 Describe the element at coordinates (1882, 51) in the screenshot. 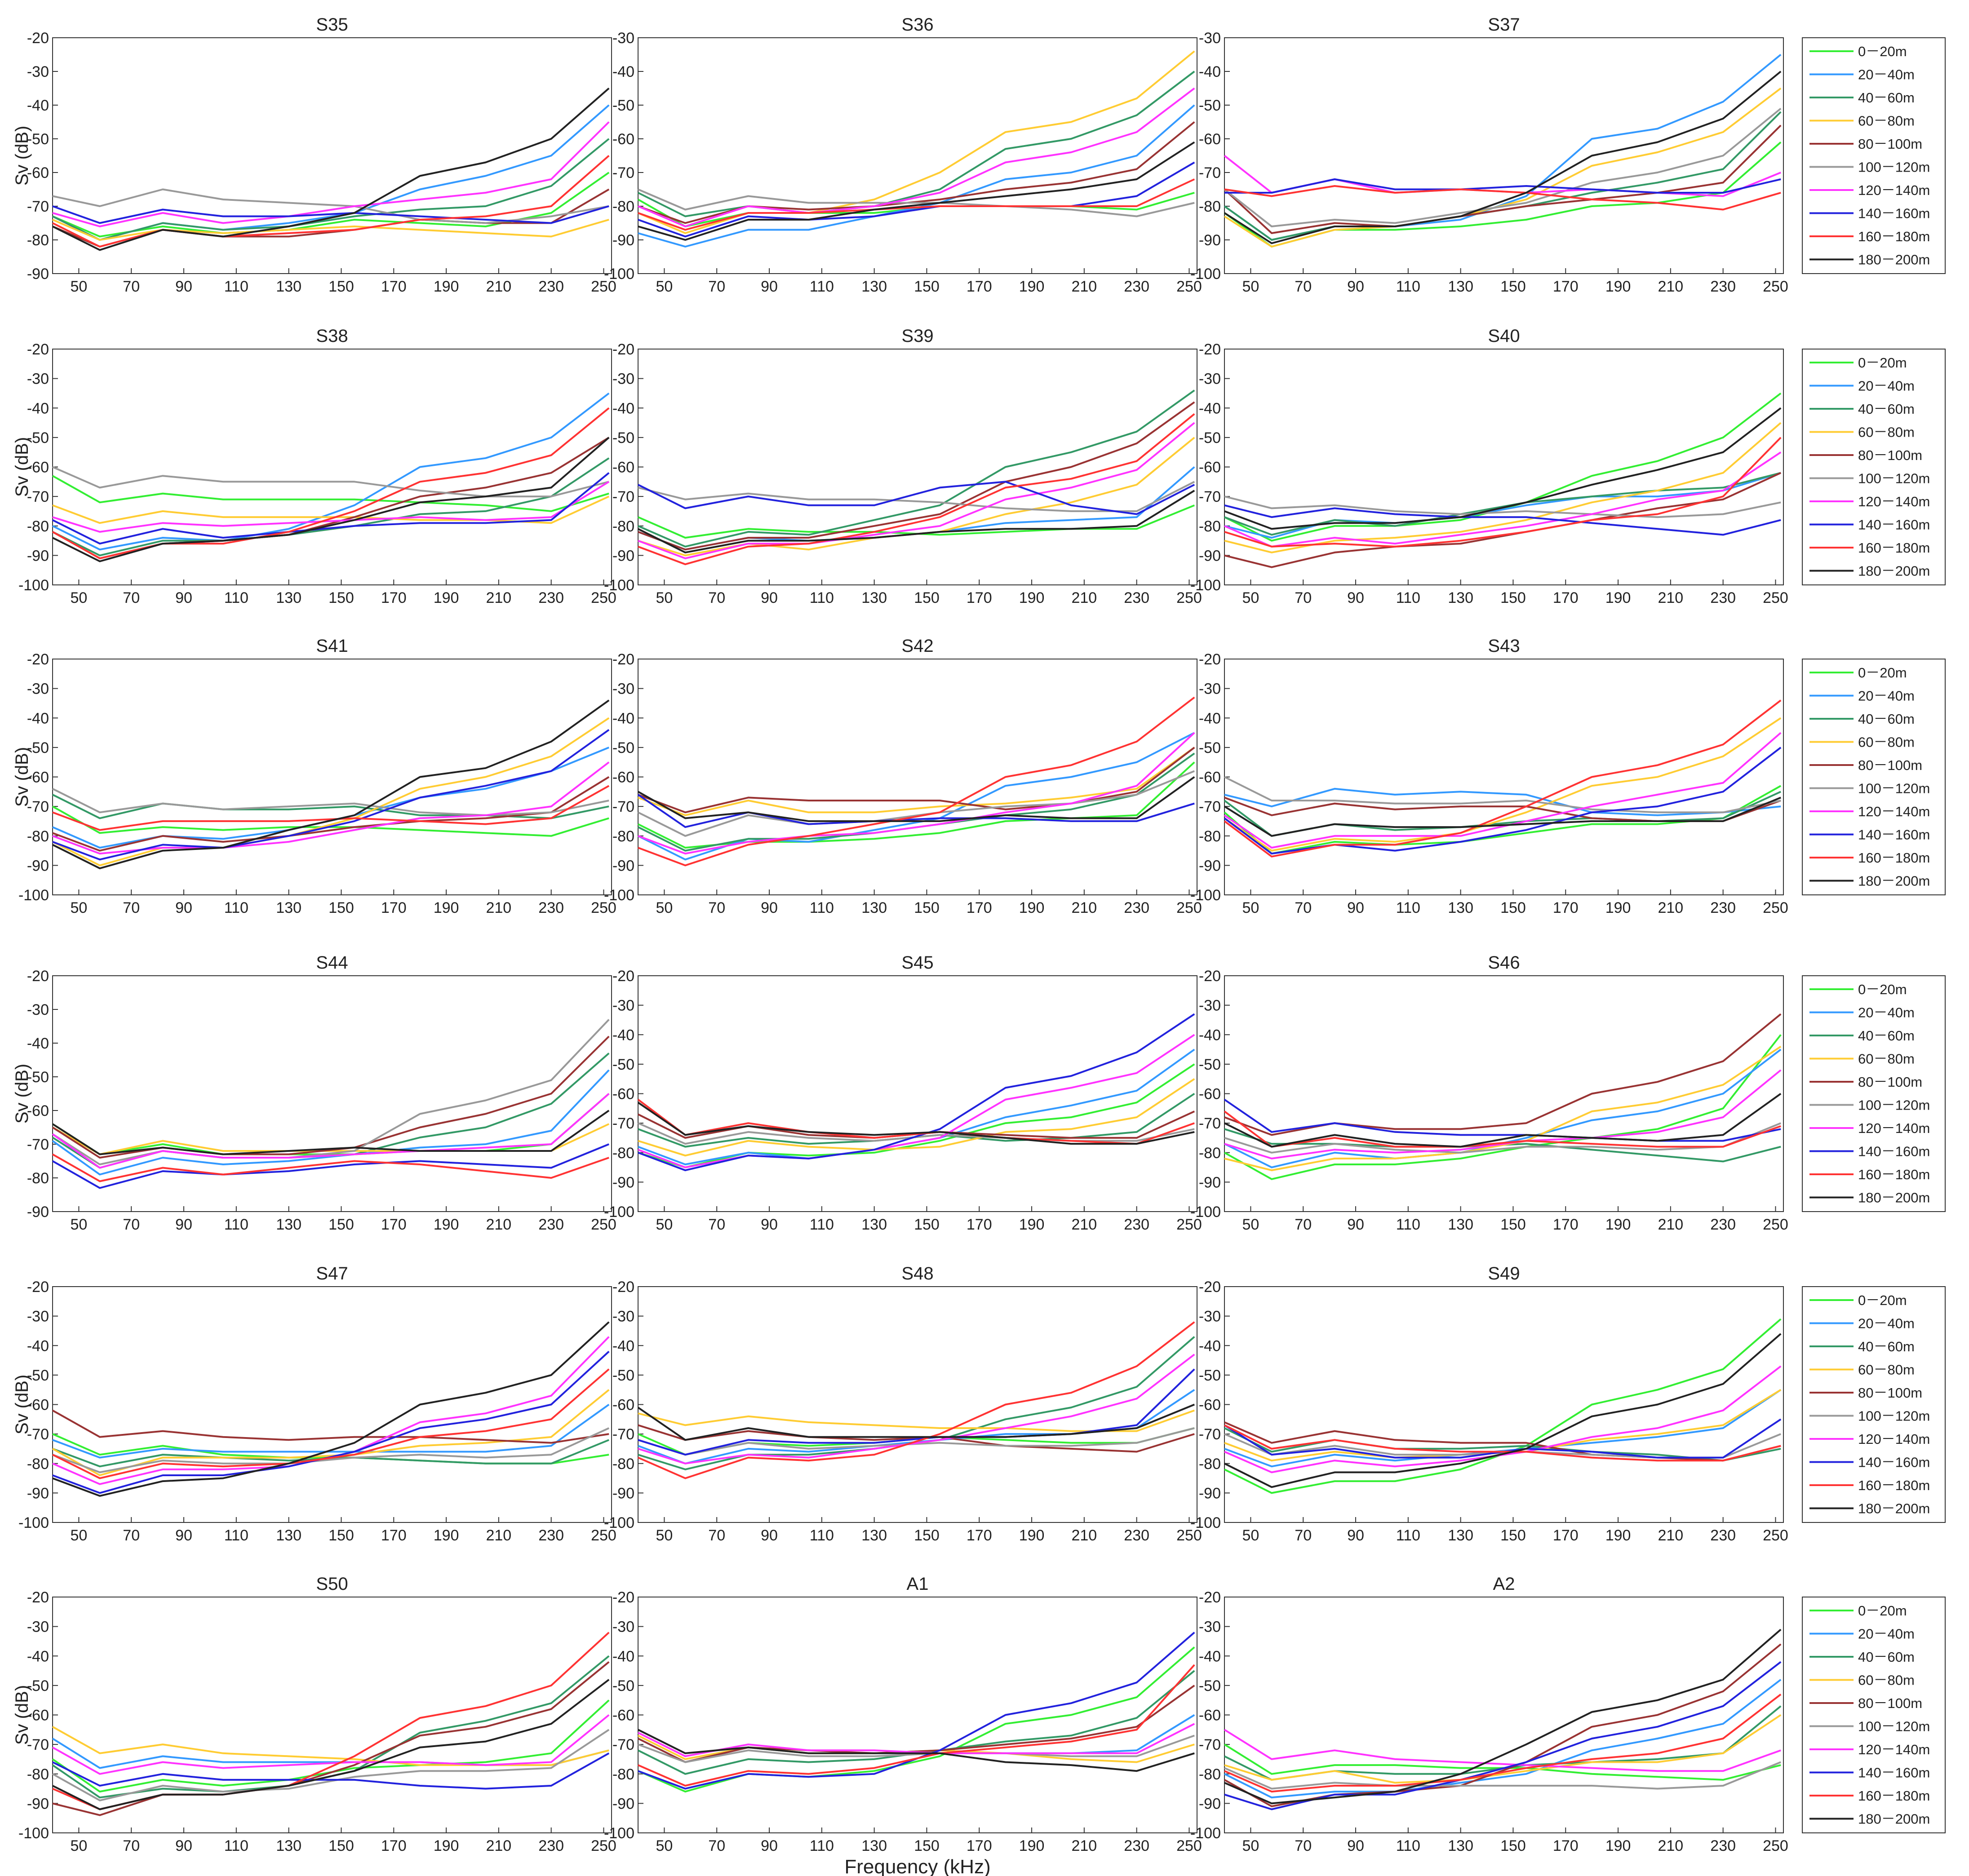

I see `legend-label: 0－20m` at that location.